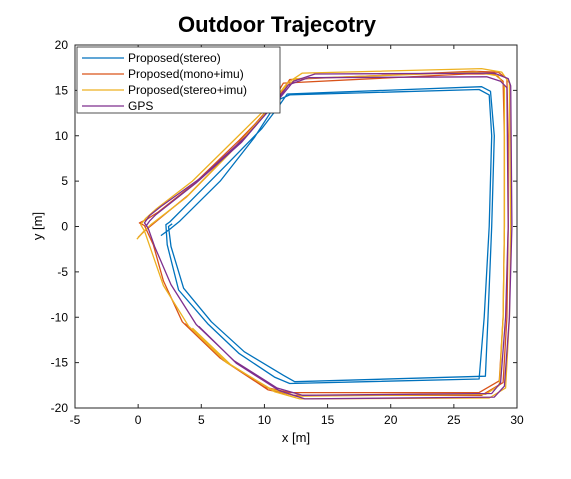  Describe the element at coordinates (62, 272) in the screenshot. I see `y-tick-label: -5` at that location.